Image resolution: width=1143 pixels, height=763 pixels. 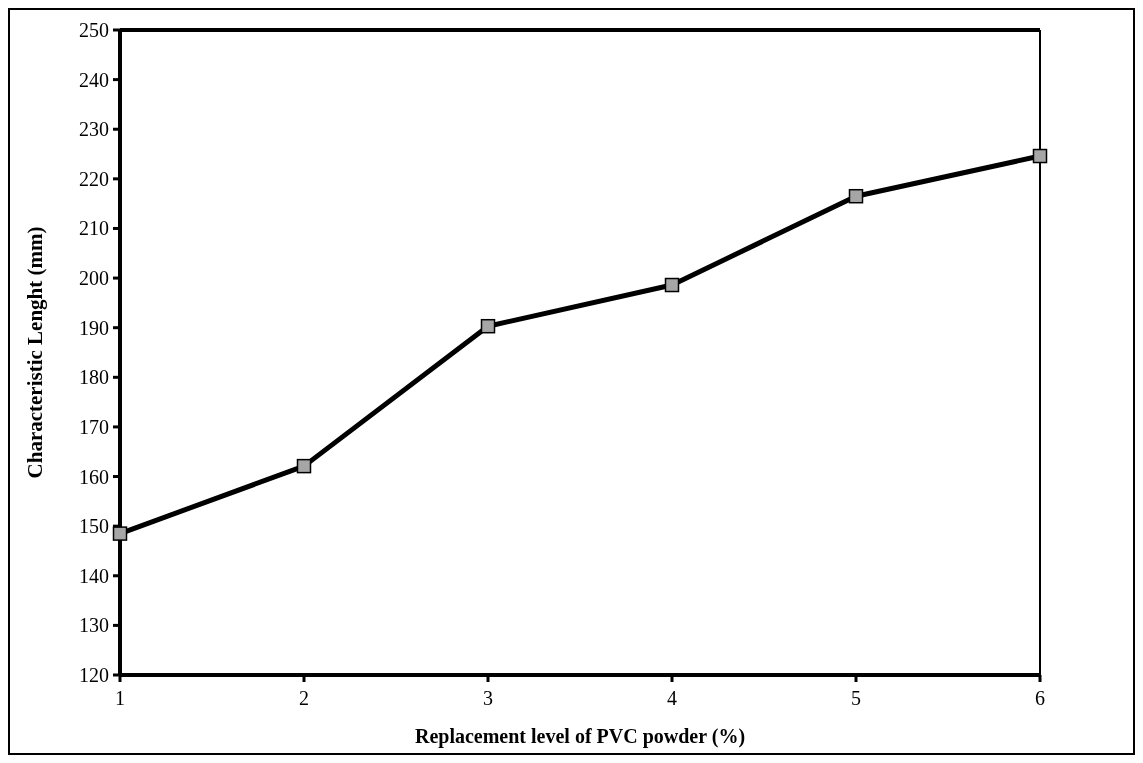 I want to click on x-tick-label: 2, so click(x=304, y=698).